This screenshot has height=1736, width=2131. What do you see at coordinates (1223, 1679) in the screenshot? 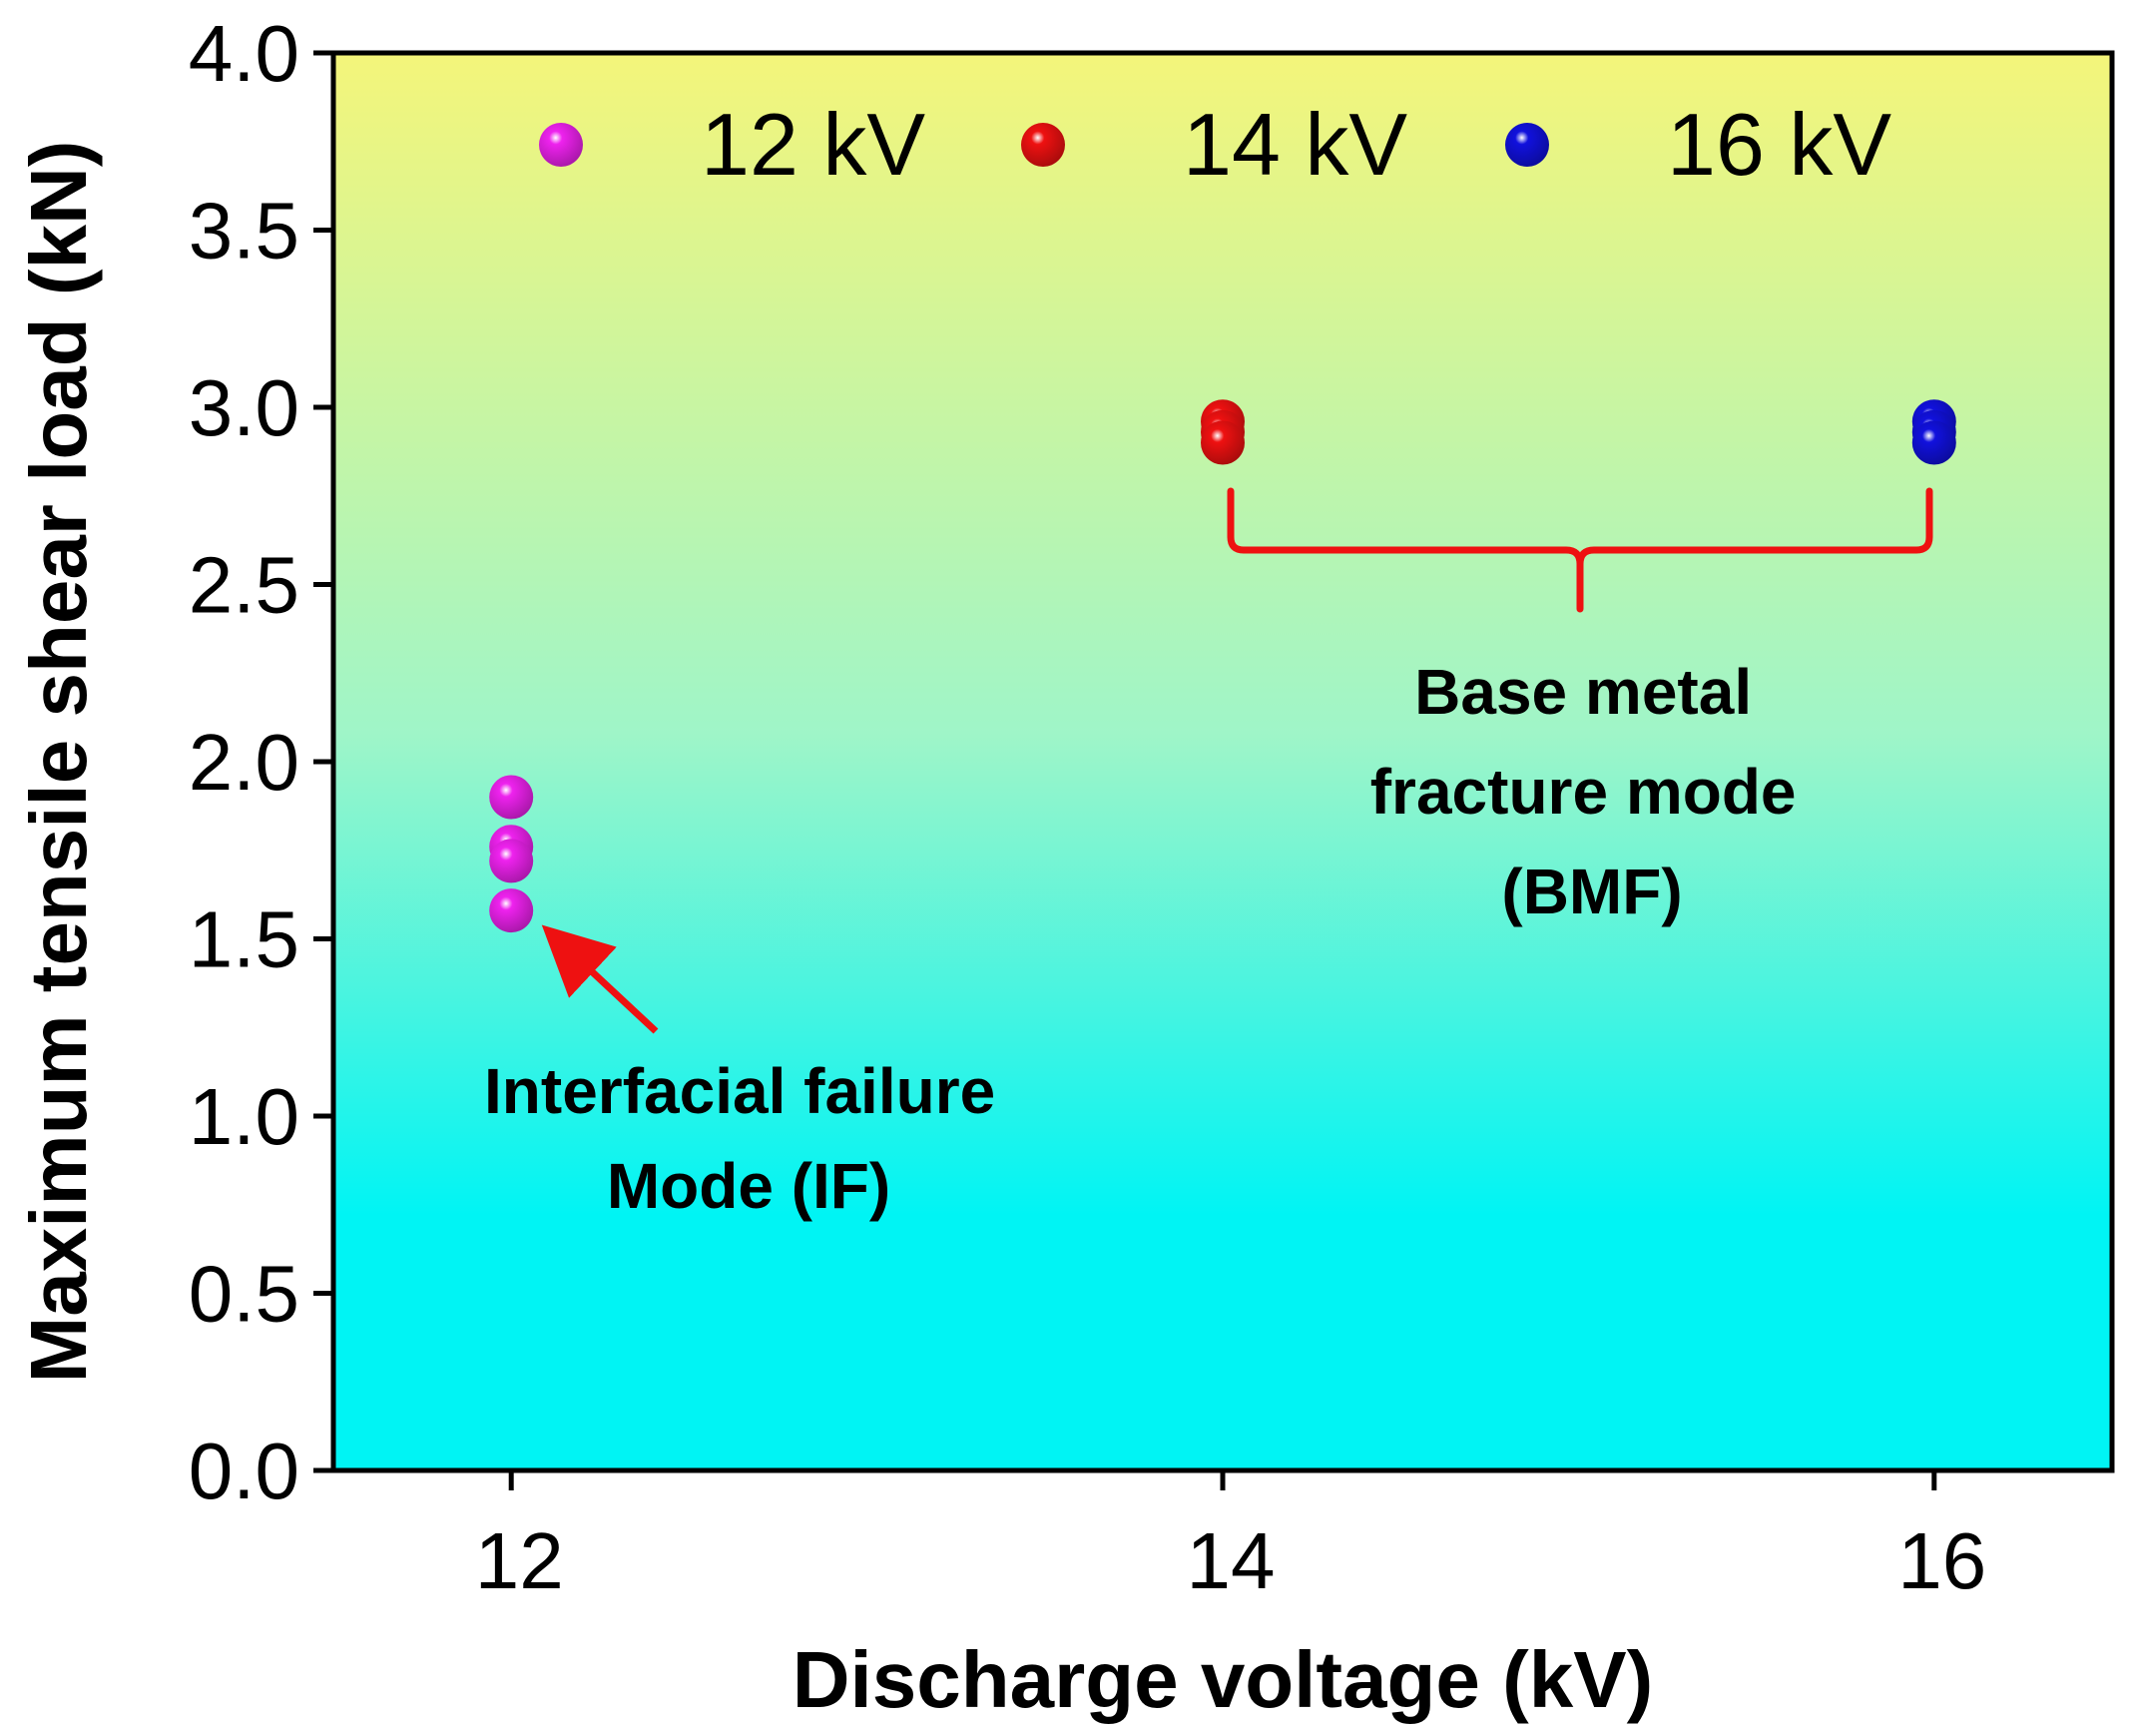
I see `x-axis-title: Discharge voltage (kV)` at bounding box center [1223, 1679].